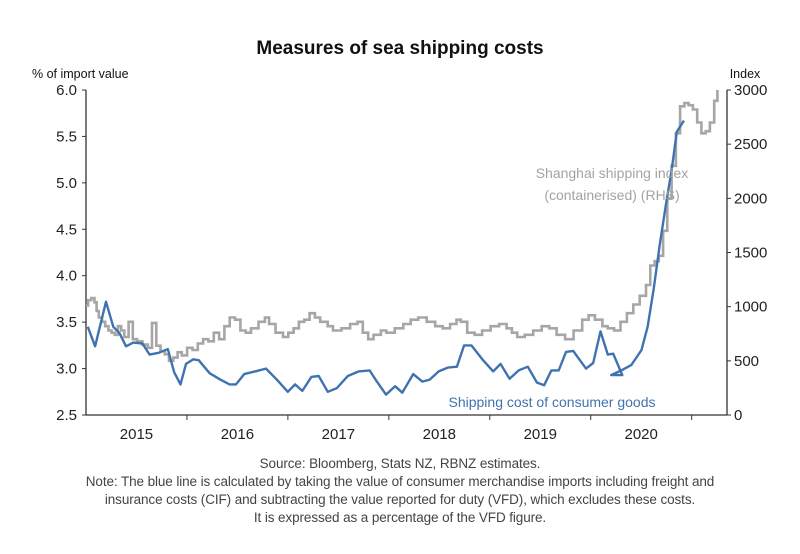  Describe the element at coordinates (750, 144) in the screenshot. I see `right-tick-label: 2500` at that location.